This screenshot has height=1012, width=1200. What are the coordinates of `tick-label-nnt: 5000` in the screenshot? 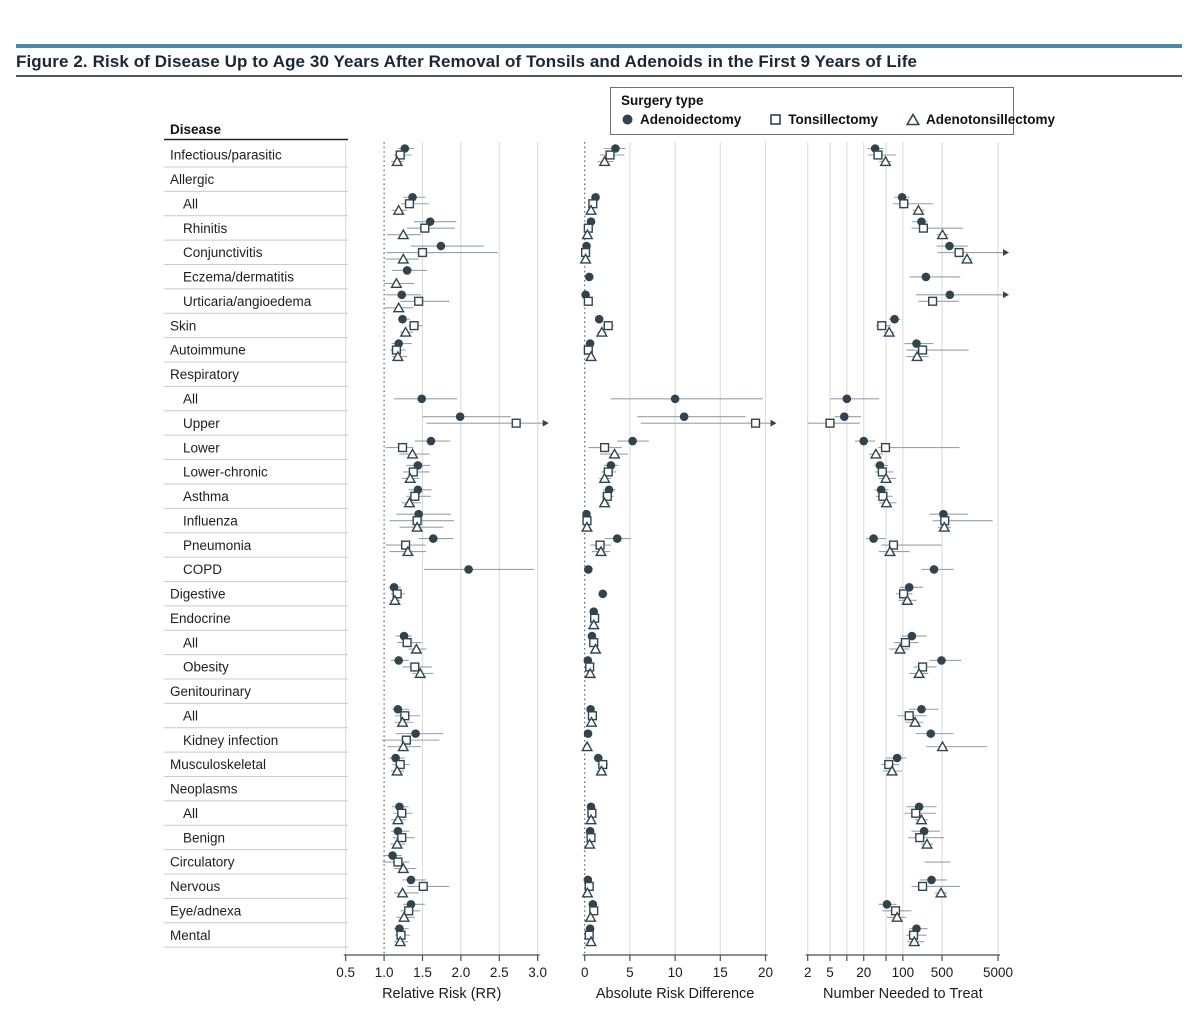 It's located at (998, 972).